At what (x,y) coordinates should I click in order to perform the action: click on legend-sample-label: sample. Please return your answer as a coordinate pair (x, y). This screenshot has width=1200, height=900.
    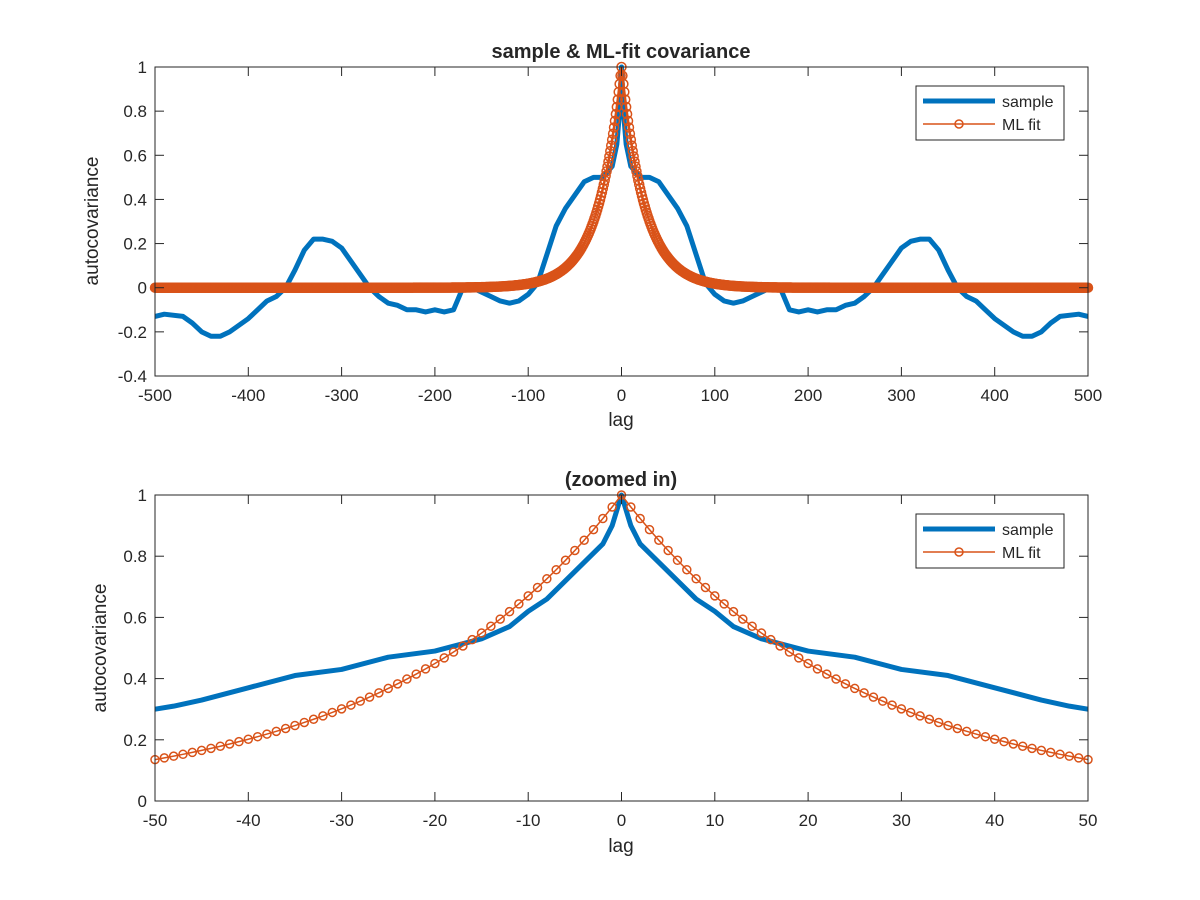
    Looking at the image, I should click on (1028, 530).